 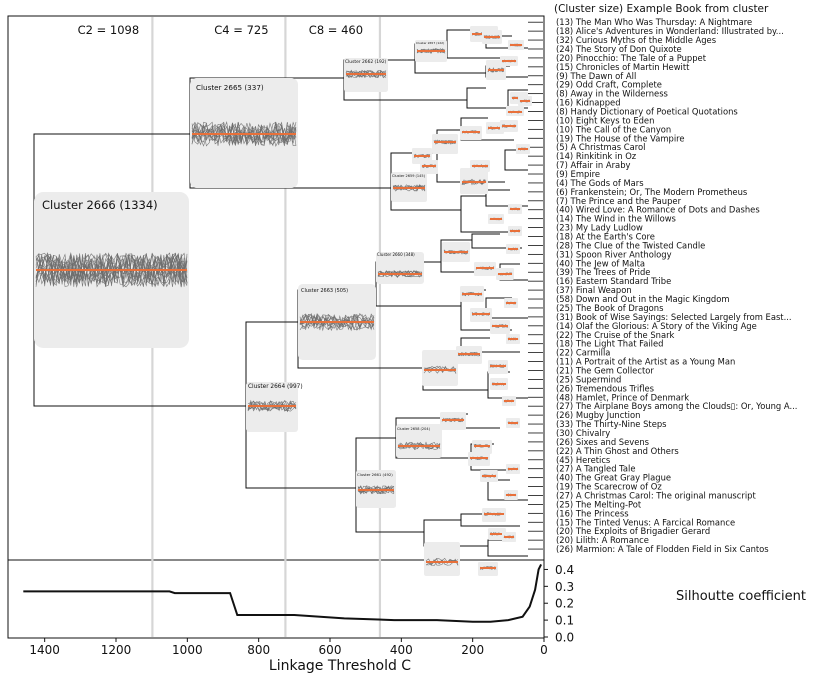 I want to click on leaf-label: (14) The Wind in the Willows, so click(x=616, y=219).